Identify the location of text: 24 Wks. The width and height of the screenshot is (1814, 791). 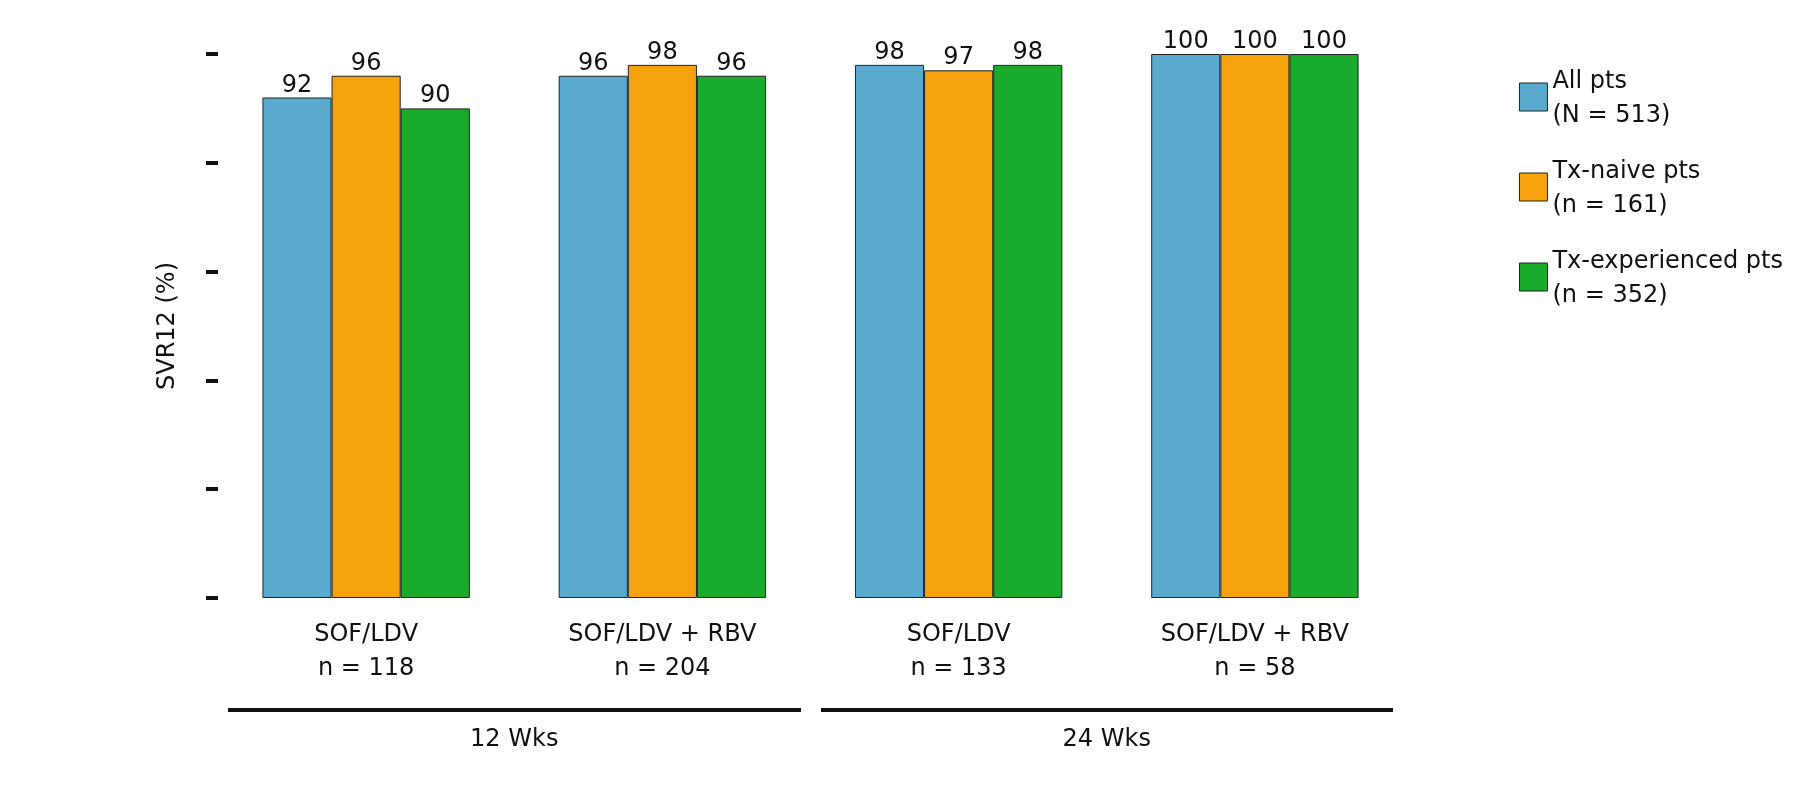
(1106, 738).